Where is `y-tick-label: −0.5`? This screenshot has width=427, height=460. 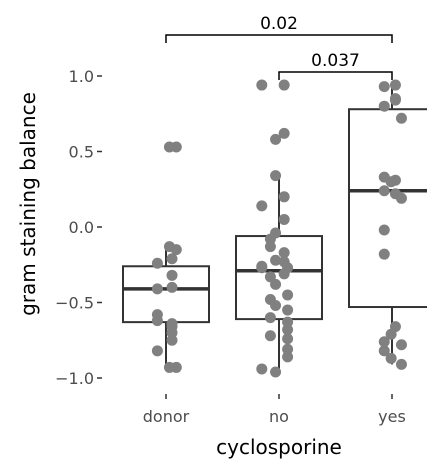
y-tick-label: −0.5 is located at coordinates (74, 303).